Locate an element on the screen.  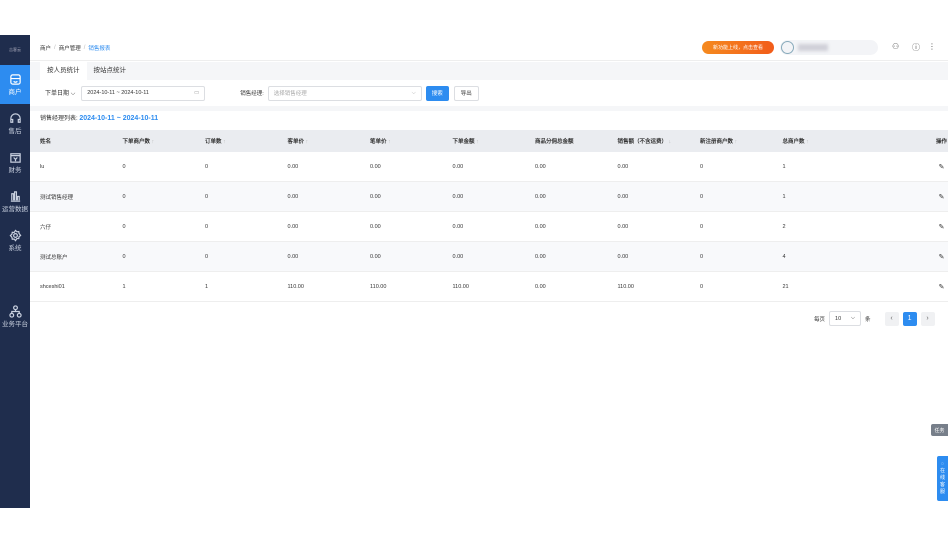
search-button: 搜索 is located at coordinates (437, 93).